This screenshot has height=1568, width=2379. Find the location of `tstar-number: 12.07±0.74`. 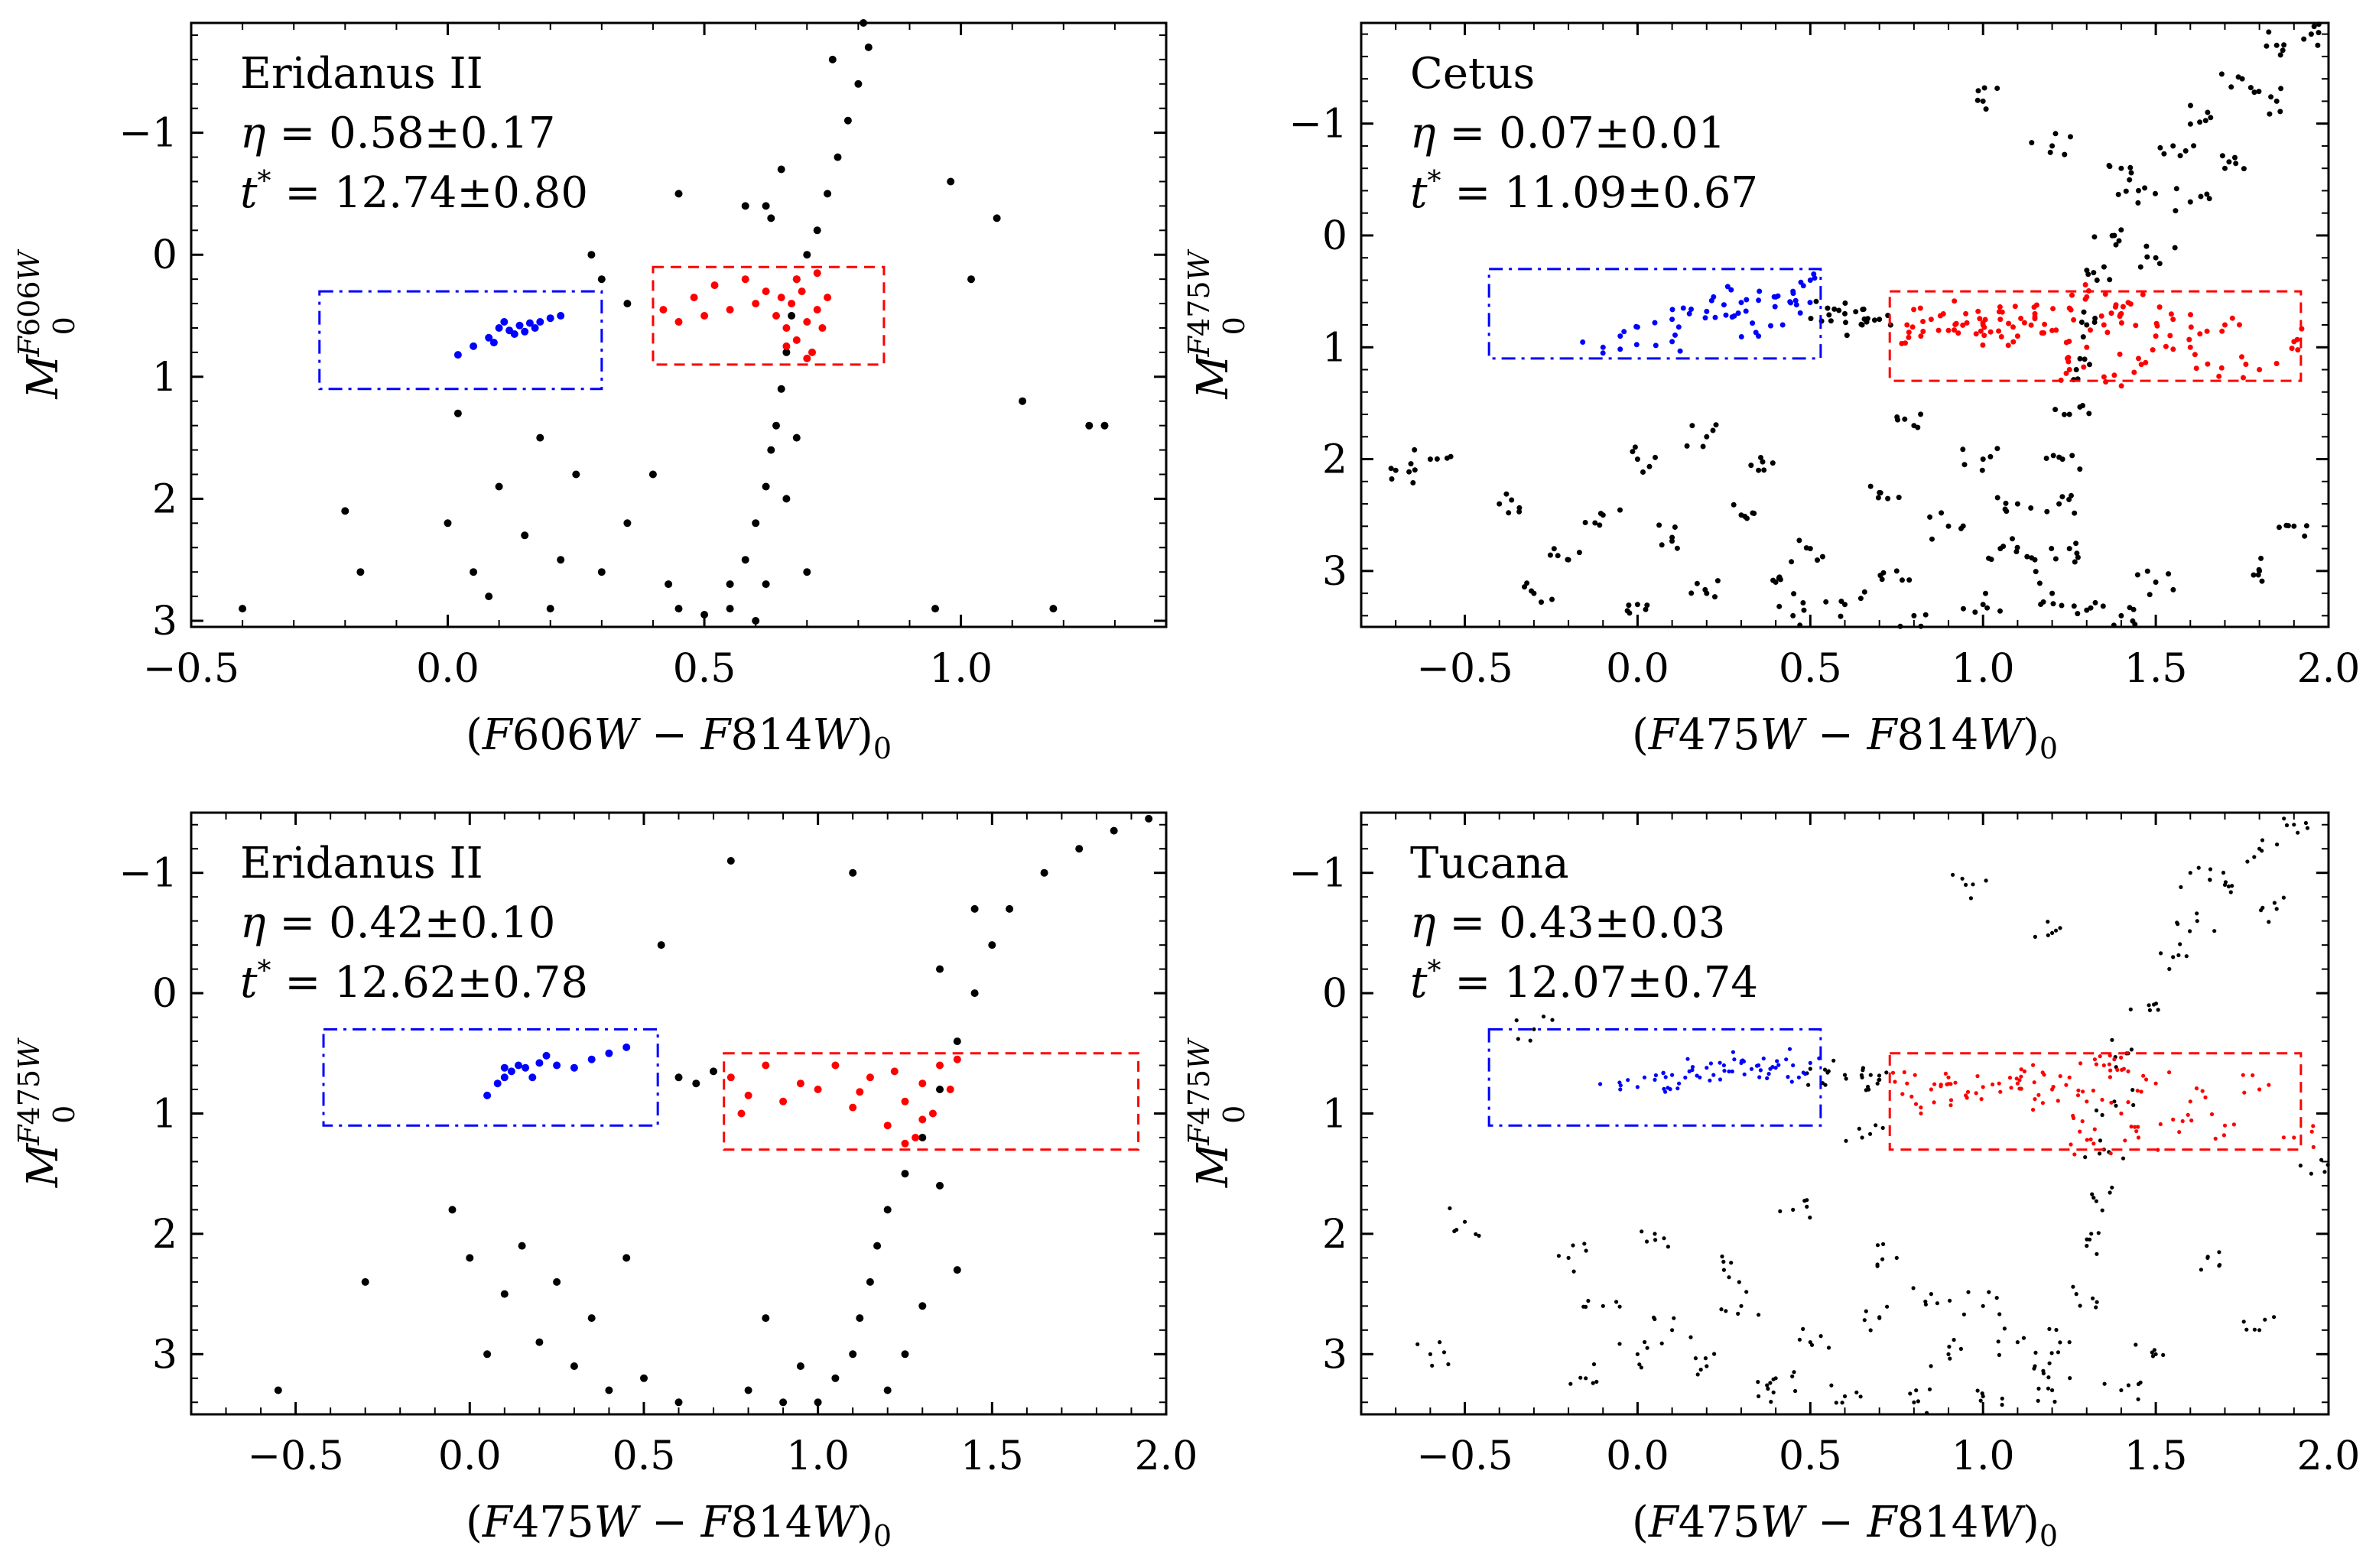

tstar-number: 12.07±0.74 is located at coordinates (1631, 983).